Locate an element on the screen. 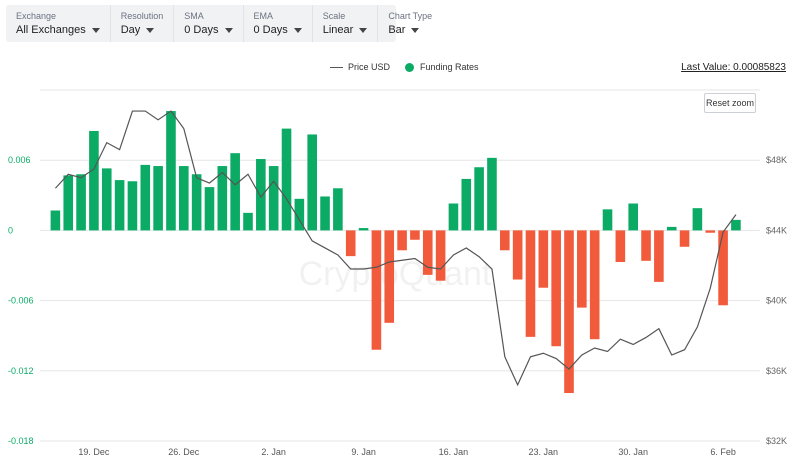  y-left-tick: -0.012 is located at coordinates (21, 371).